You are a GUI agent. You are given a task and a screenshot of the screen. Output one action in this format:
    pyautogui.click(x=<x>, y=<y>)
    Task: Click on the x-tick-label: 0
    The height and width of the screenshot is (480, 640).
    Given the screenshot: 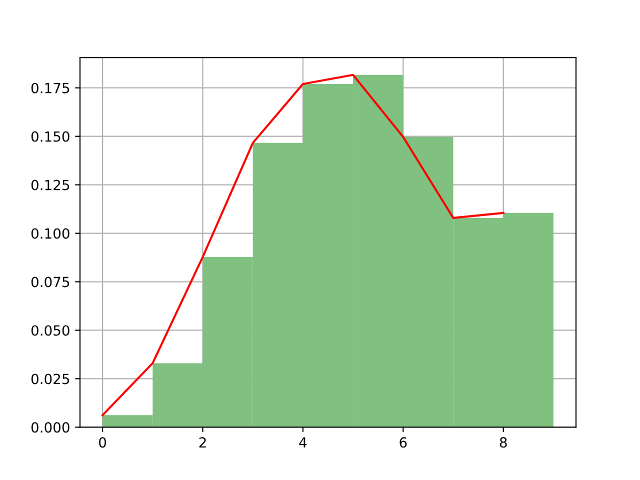 What is the action you would take?
    pyautogui.click(x=102, y=442)
    